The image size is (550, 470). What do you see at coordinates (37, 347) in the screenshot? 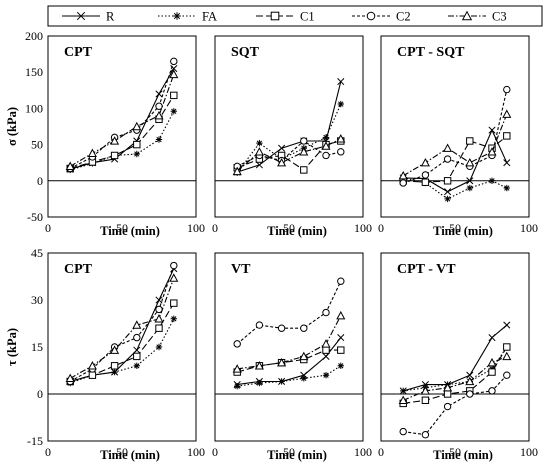
I see `y-tick-label: 15` at bounding box center [37, 347].